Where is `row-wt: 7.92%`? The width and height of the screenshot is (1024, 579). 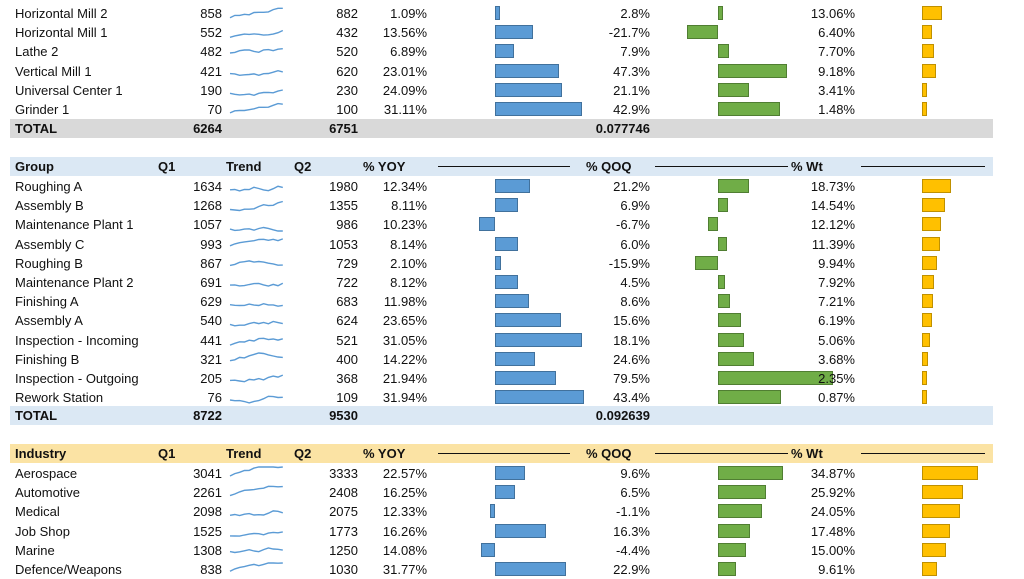 row-wt: 7.92% is located at coordinates (836, 282).